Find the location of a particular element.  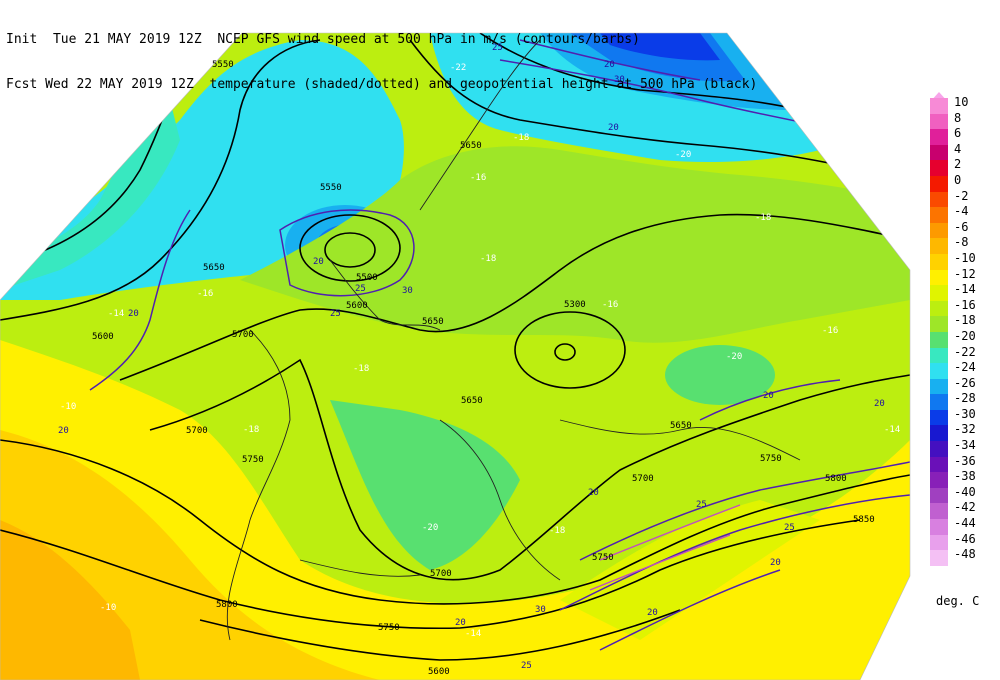

colorbar-label: -44 is located at coordinates (965, 523).